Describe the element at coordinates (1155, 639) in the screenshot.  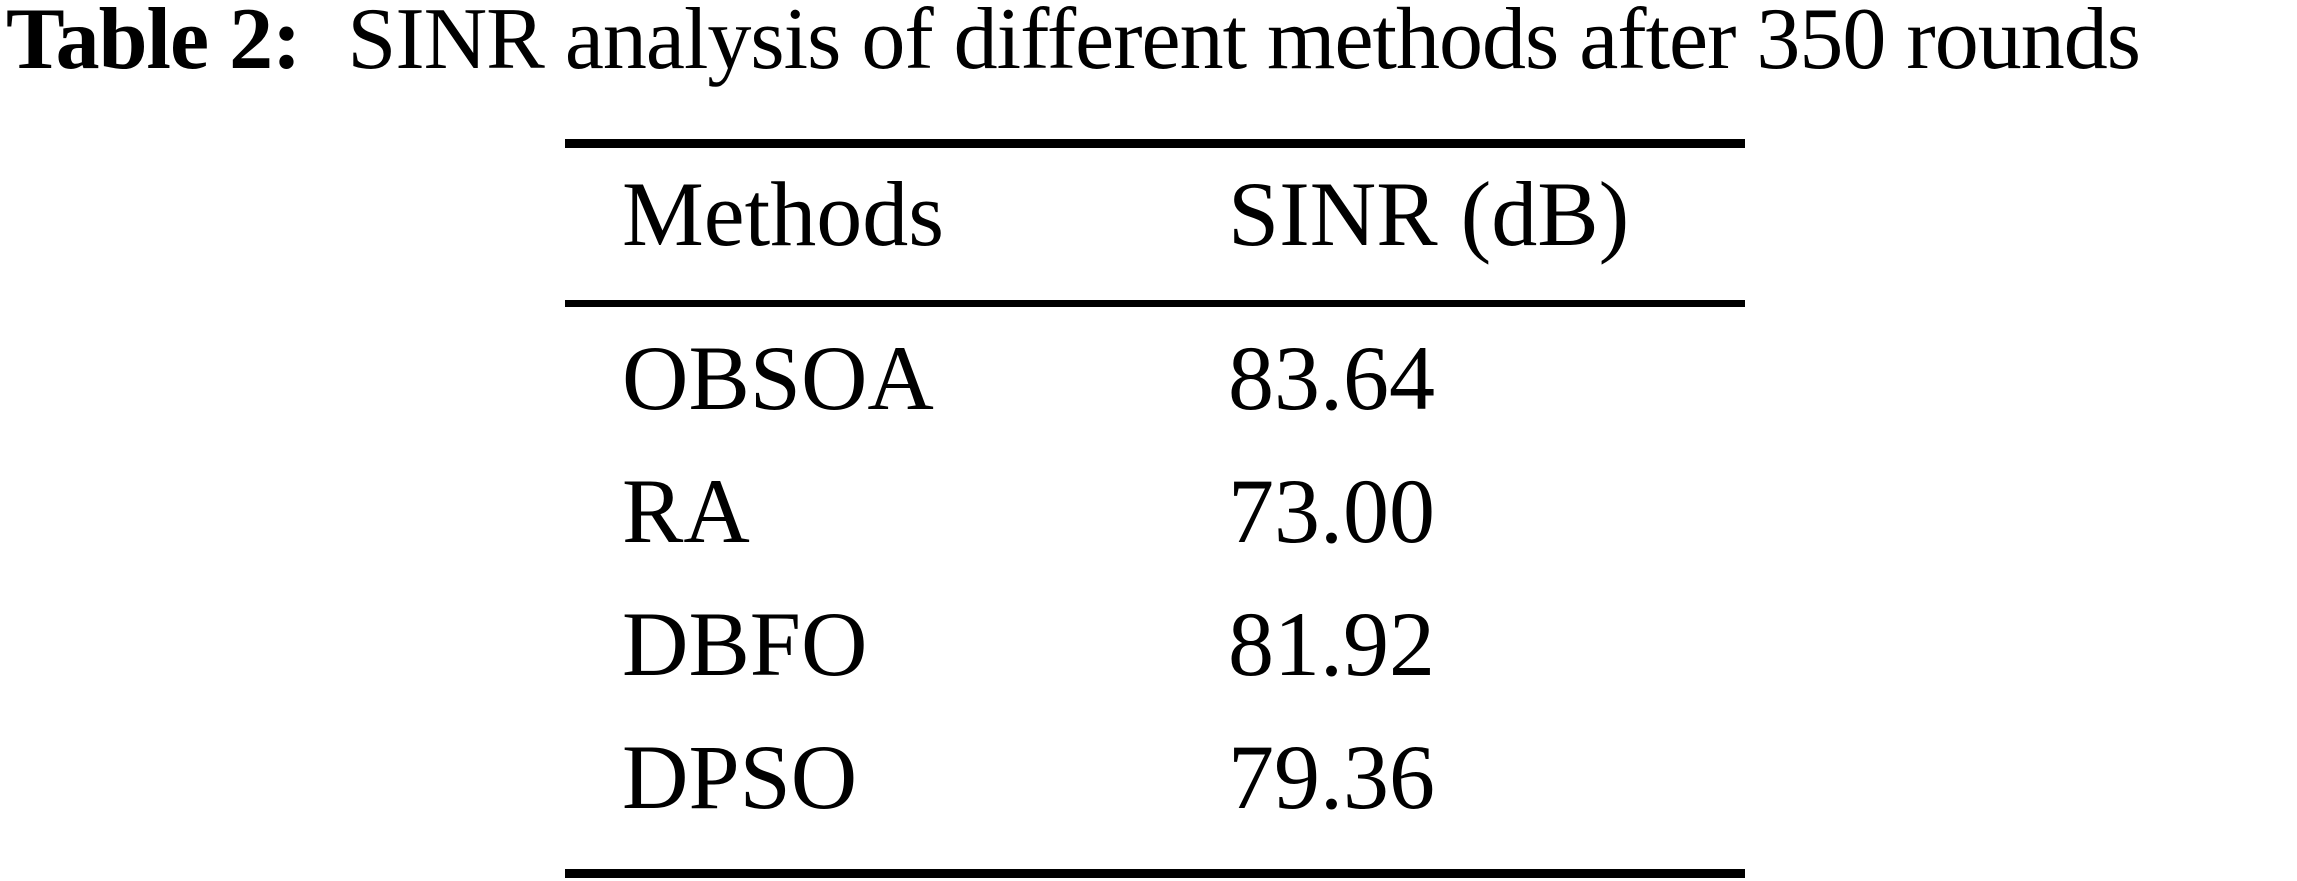
I see `table-row: DBFO 81.92` at that location.